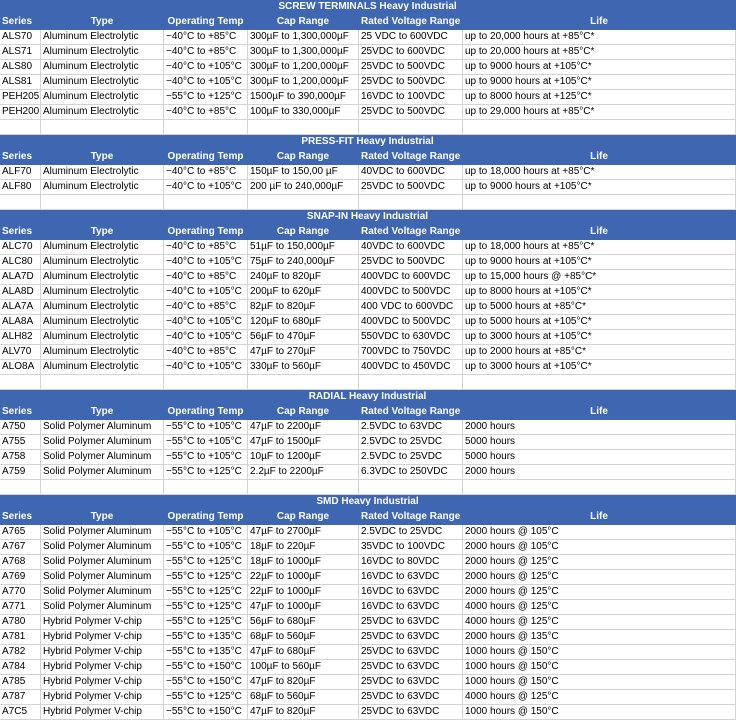  What do you see at coordinates (303, 442) in the screenshot?
I see `table-cell: 47µF to 1500µF` at bounding box center [303, 442].